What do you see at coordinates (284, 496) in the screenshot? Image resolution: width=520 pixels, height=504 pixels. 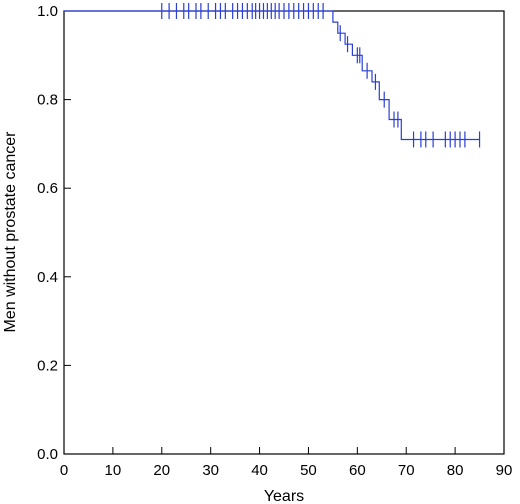 I see `x-axis-label: Years` at bounding box center [284, 496].